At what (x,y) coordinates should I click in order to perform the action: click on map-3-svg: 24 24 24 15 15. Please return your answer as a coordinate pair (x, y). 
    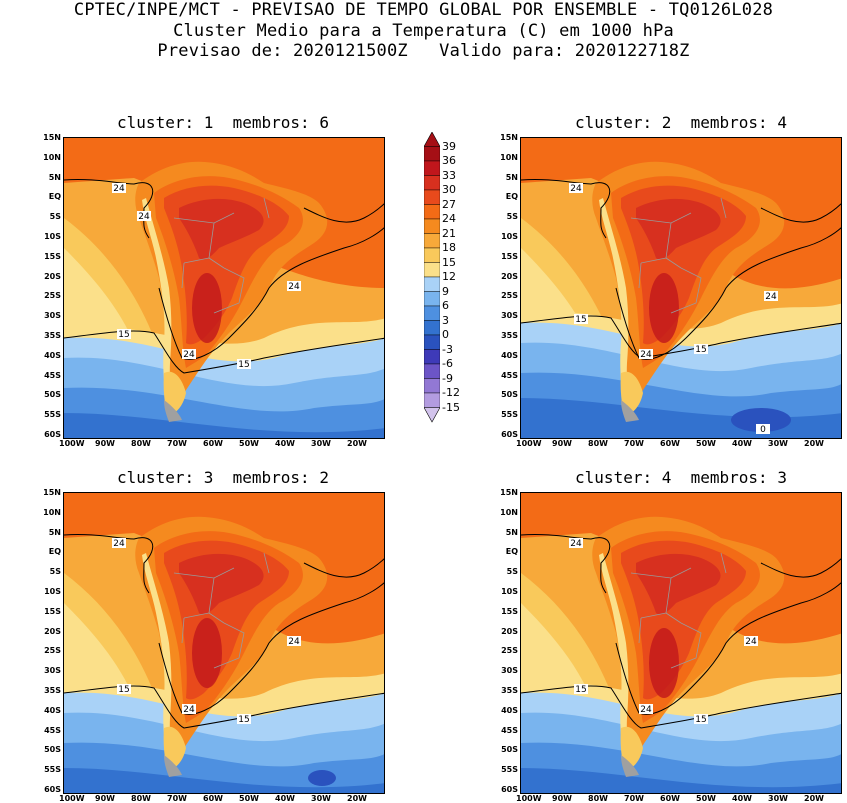
    Looking at the image, I should click on (224, 643).